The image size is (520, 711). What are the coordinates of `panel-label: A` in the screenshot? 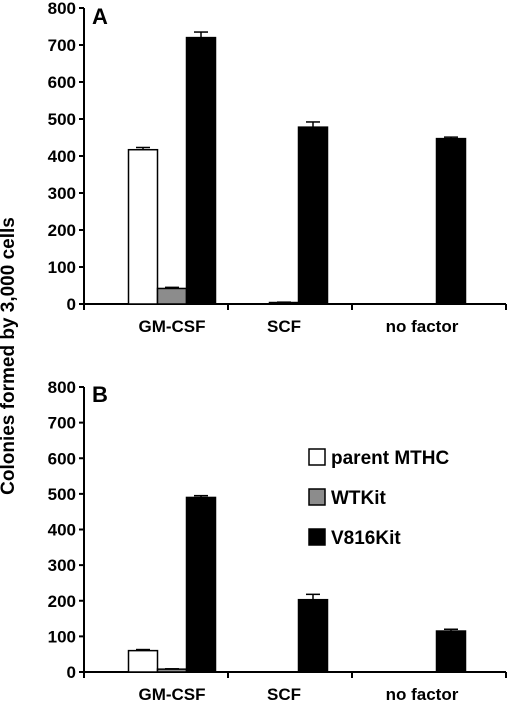 It's located at (100, 16).